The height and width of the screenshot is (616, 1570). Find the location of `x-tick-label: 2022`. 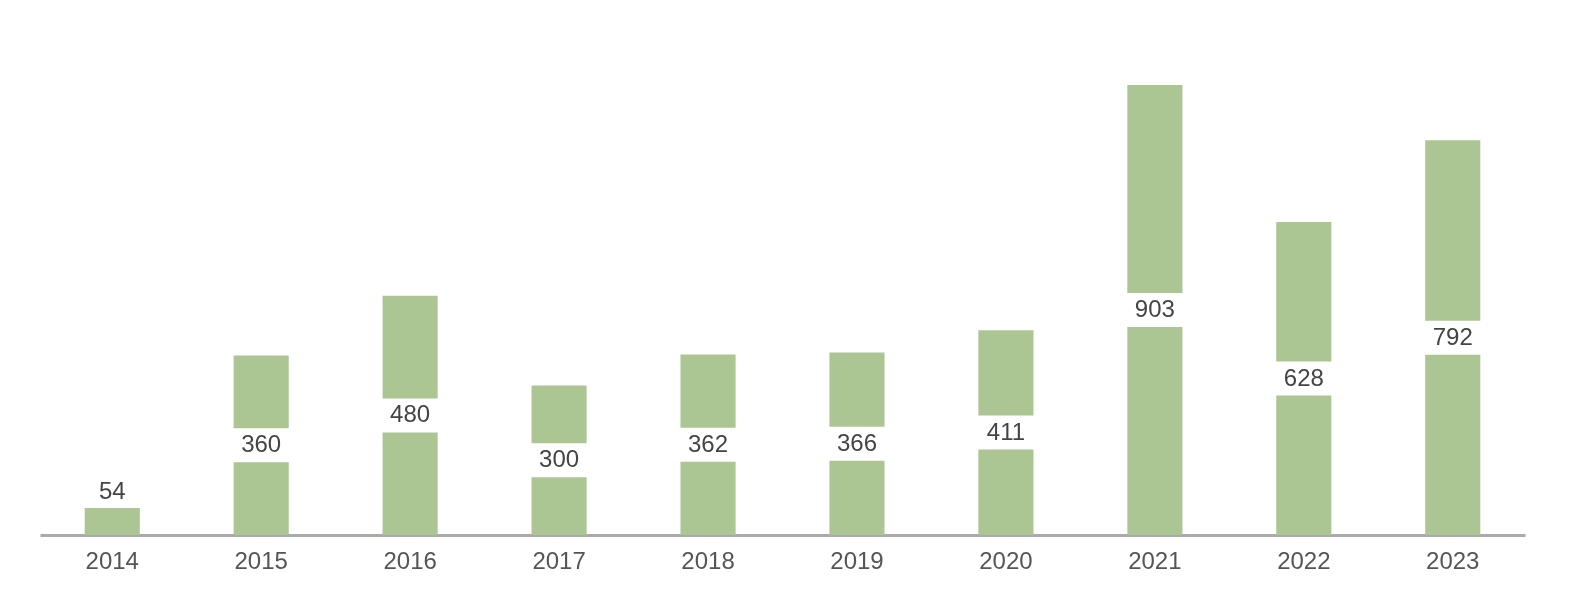

x-tick-label: 2022 is located at coordinates (1304, 560).